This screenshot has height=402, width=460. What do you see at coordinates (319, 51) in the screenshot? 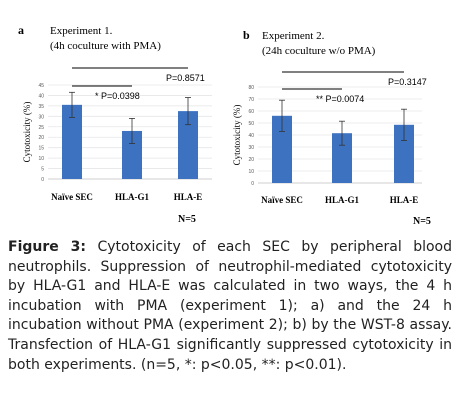
I see `panel-b-title-line2: (24h coculture w/o PMA)` at bounding box center [319, 51].